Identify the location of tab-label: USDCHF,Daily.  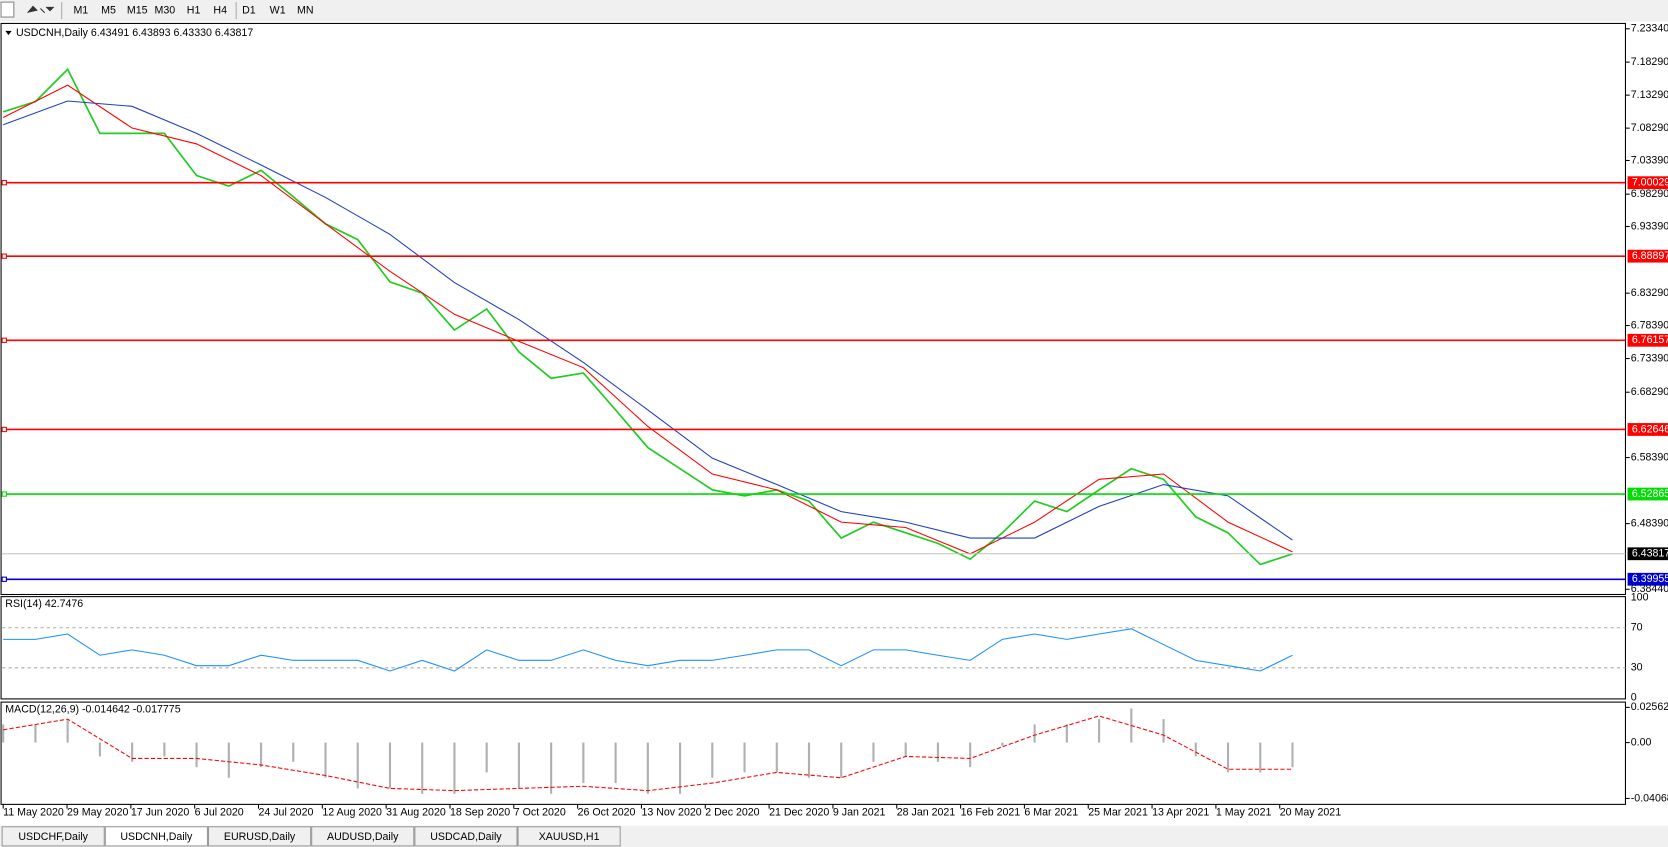
(53, 837).